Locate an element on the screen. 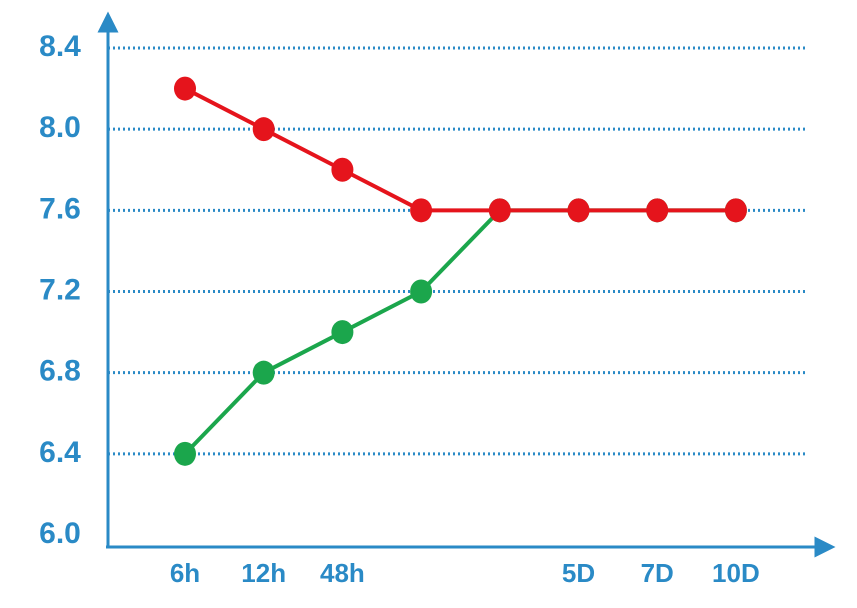 This screenshot has width=857, height=608. x-tick-label: 12h is located at coordinates (263, 573).